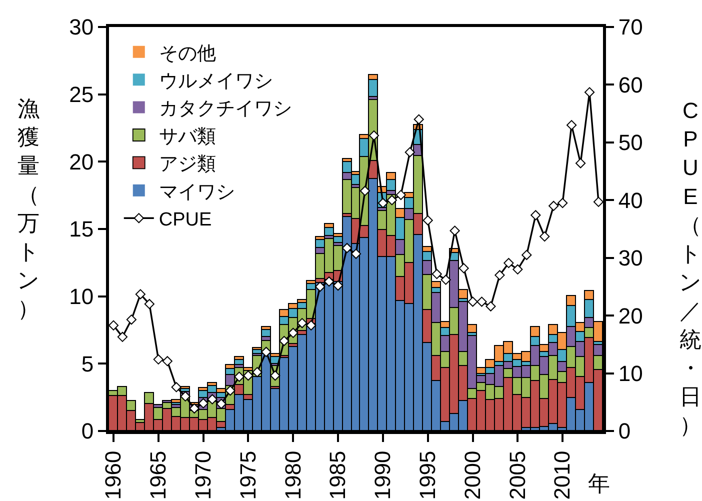 Image resolution: width=702 pixels, height=501 pixels. What do you see at coordinates (383, 475) in the screenshot?
I see `x-tick-label: 1990` at bounding box center [383, 475].